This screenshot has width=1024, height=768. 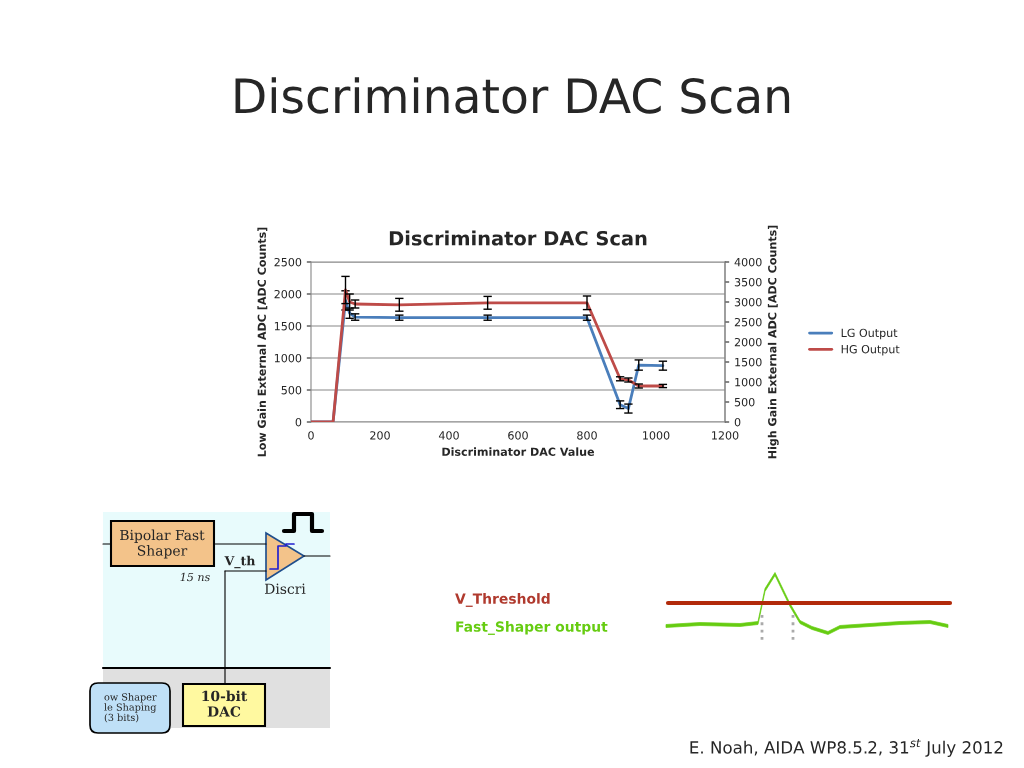 I want to click on y2-axis-title: High Gain External ADC [ADC Counts], so click(x=773, y=342).